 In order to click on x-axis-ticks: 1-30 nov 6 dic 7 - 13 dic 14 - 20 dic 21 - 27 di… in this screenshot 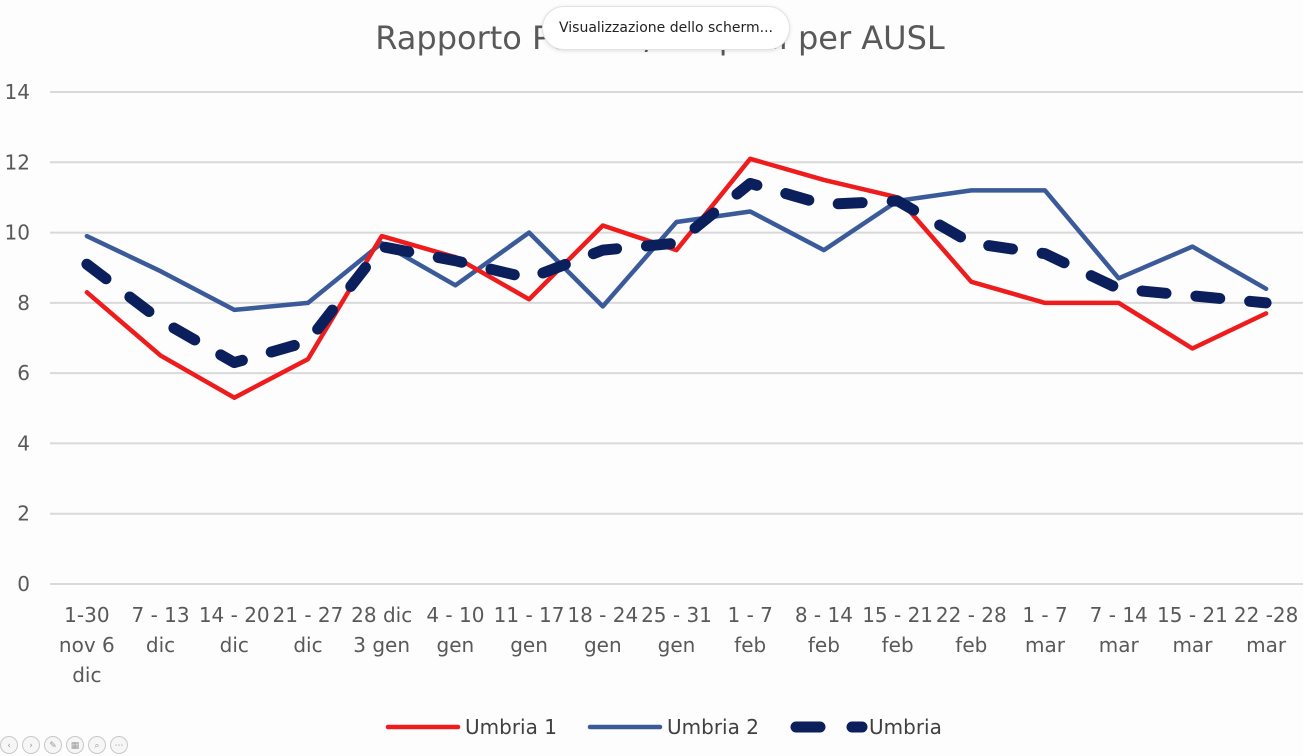, I will do `click(678, 645)`.